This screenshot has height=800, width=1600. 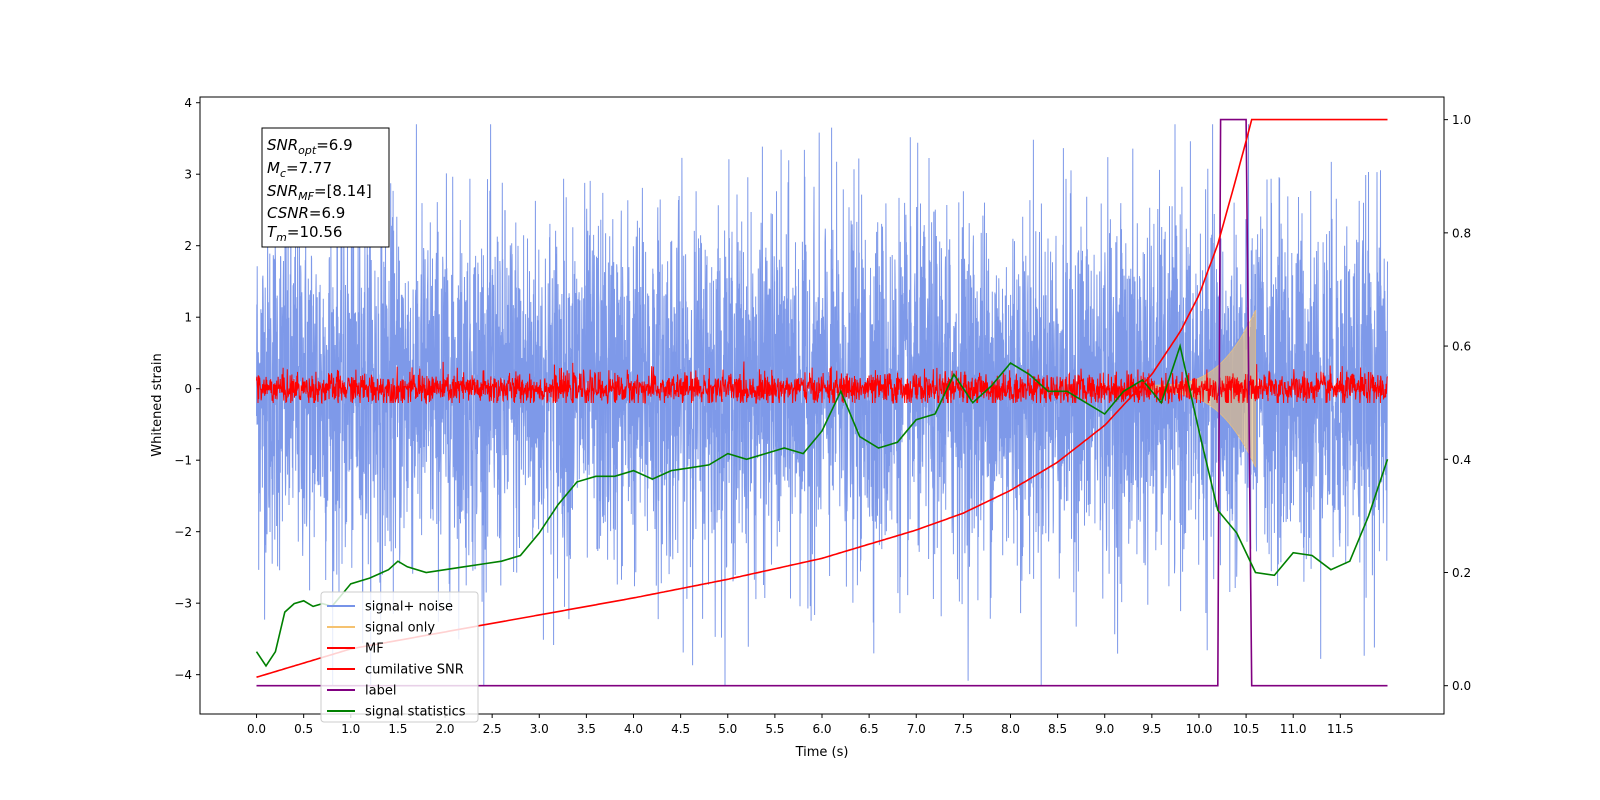 I want to click on y-tick-label-left: 2, so click(x=188, y=246).